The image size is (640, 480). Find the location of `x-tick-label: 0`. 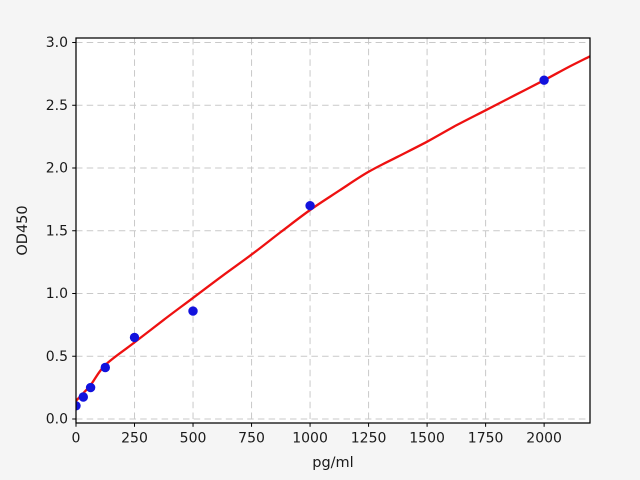

x-tick-label: 0 is located at coordinates (76, 439).